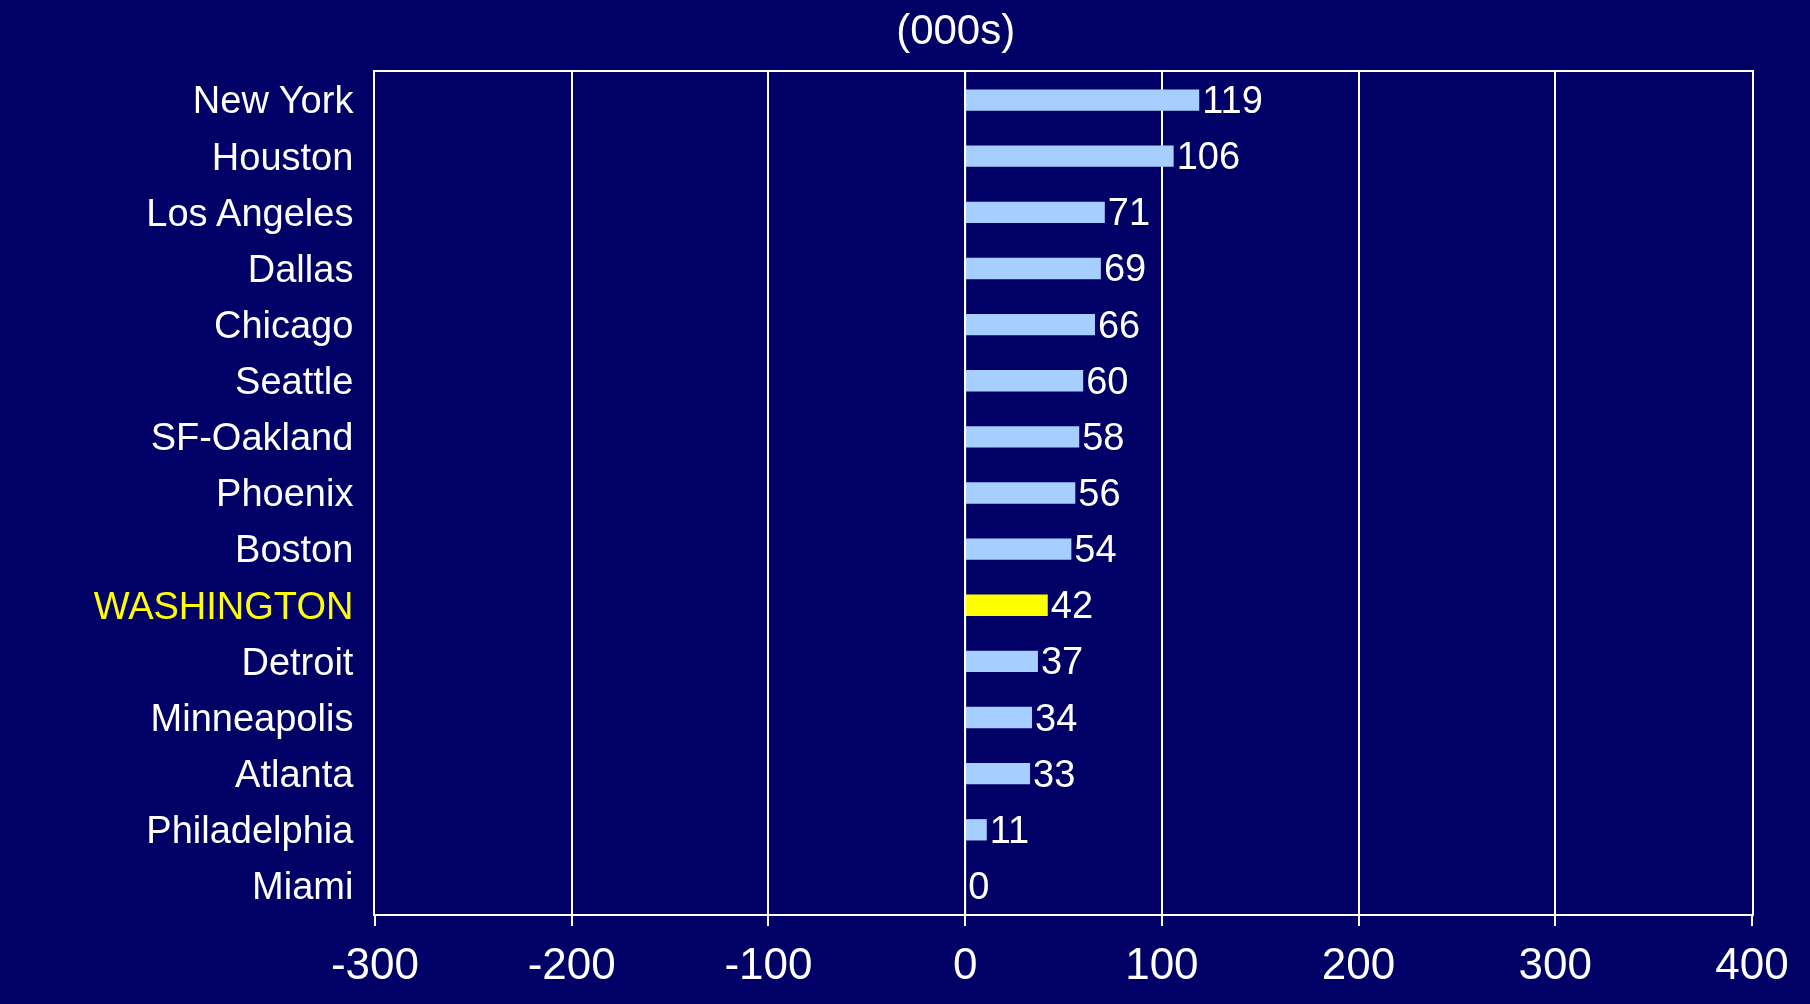 The width and height of the screenshot is (1810, 1004). Describe the element at coordinates (252, 437) in the screenshot. I see `y-tick-label: SF-Oakland` at that location.